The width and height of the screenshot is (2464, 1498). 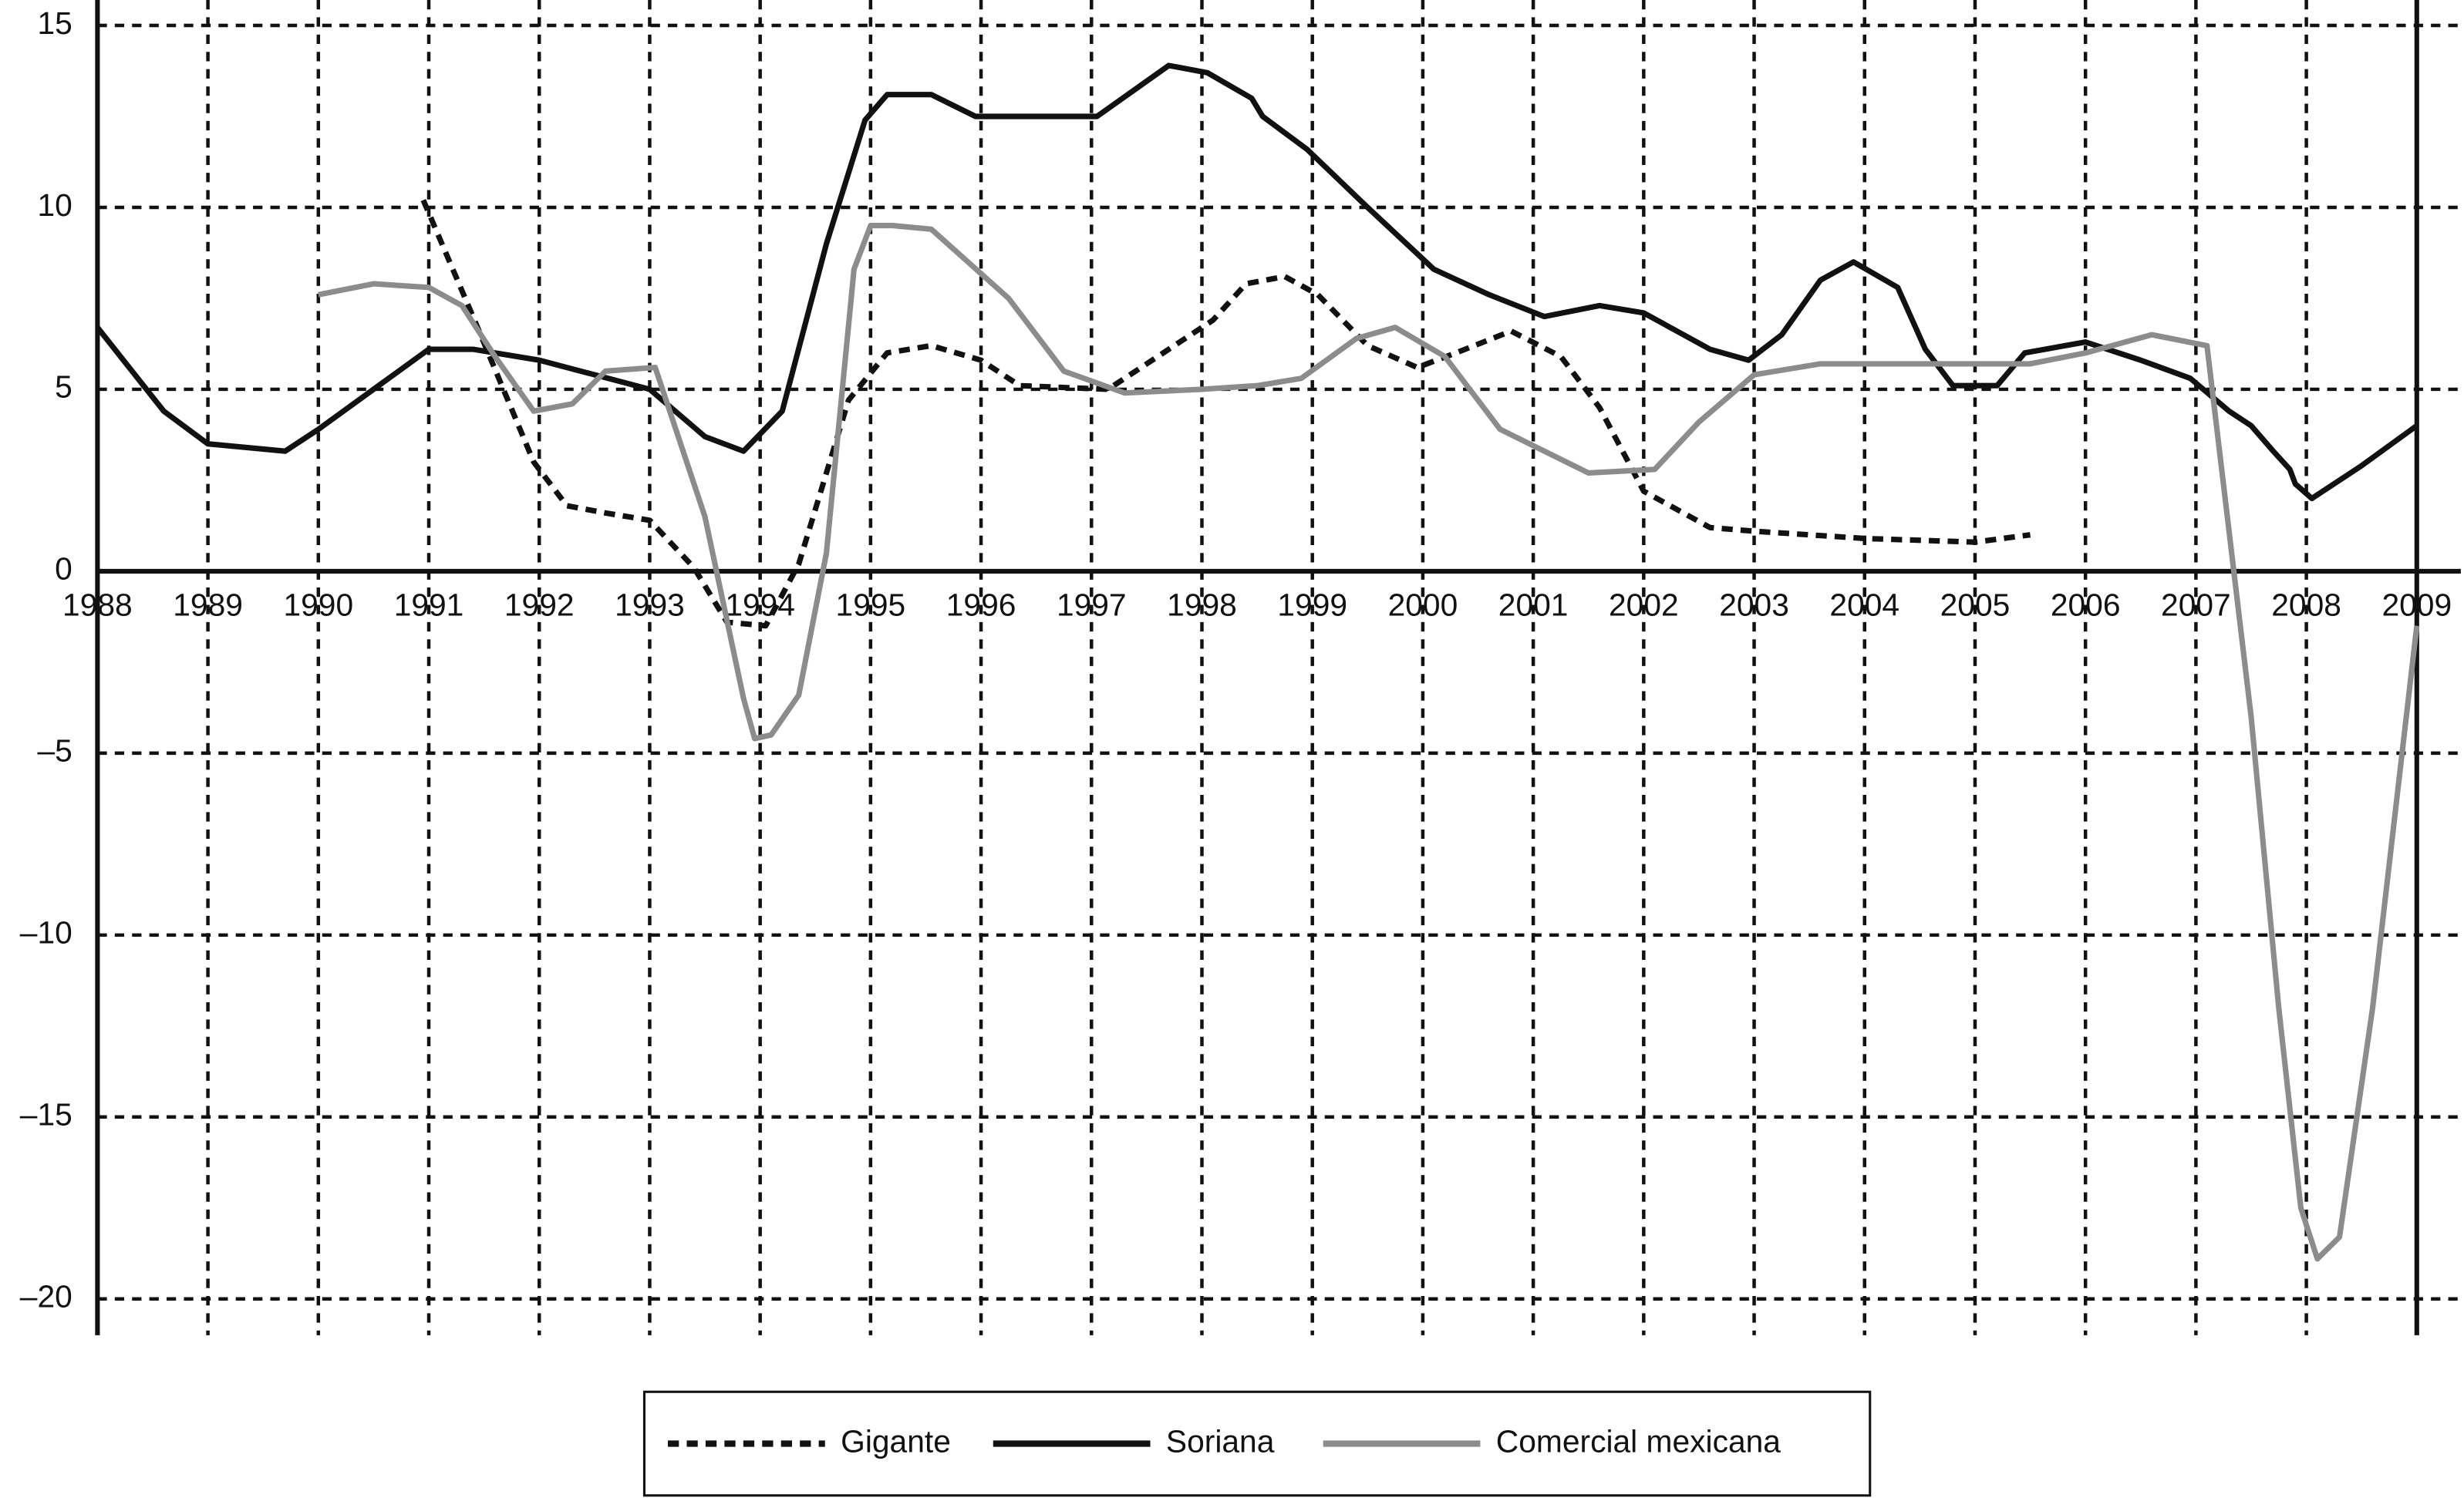 What do you see at coordinates (1202, 605) in the screenshot?
I see `x-tick-label: 1998` at bounding box center [1202, 605].